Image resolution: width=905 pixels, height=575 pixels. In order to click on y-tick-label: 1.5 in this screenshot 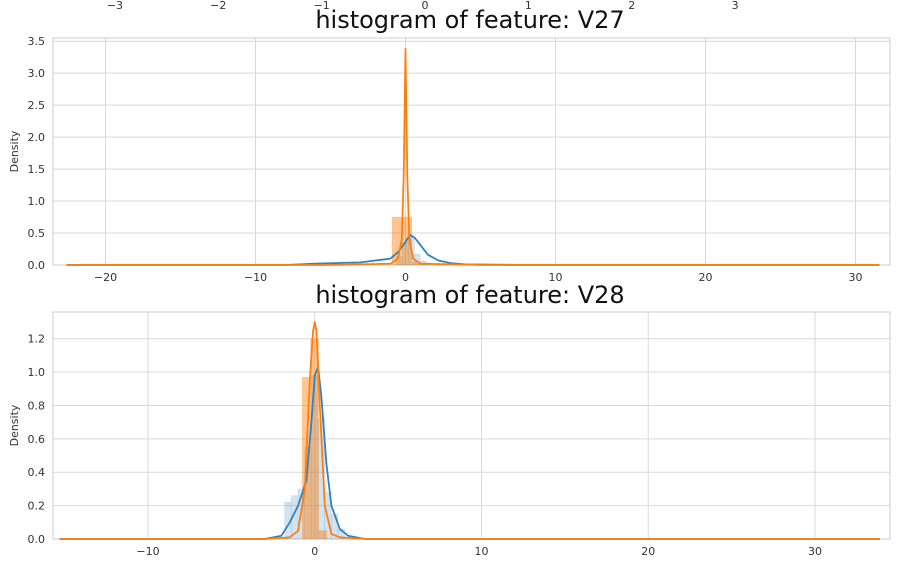, I will do `click(37, 169)`.